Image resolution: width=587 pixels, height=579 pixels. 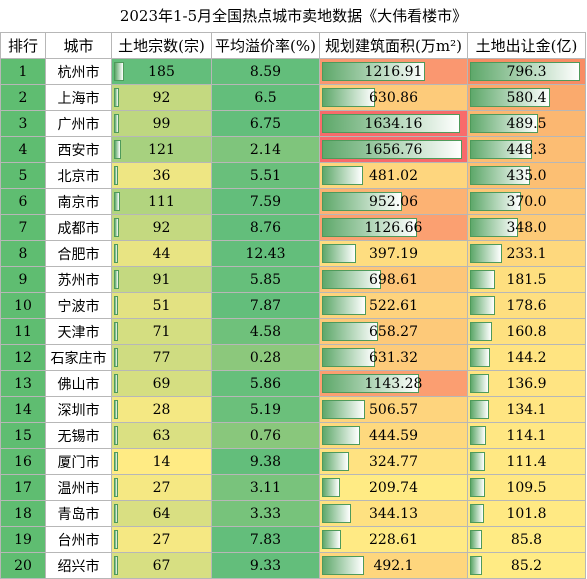 What do you see at coordinates (78, 279) in the screenshot?
I see `city-cell: 苏州市` at bounding box center [78, 279].